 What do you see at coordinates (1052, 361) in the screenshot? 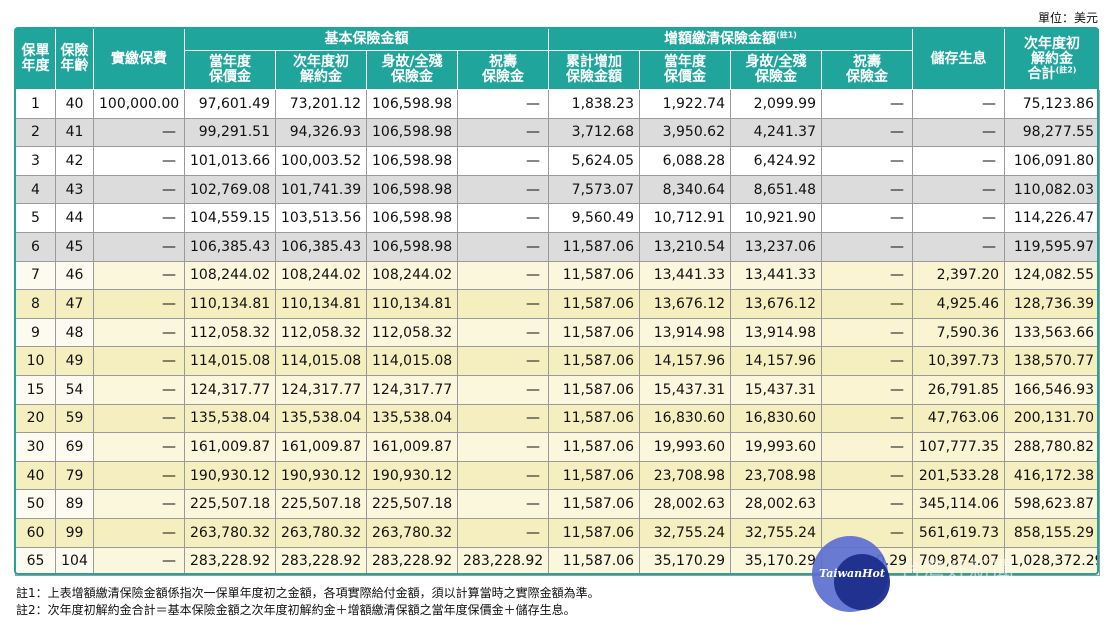
I see `table-cell: 138,570.77` at bounding box center [1052, 361].